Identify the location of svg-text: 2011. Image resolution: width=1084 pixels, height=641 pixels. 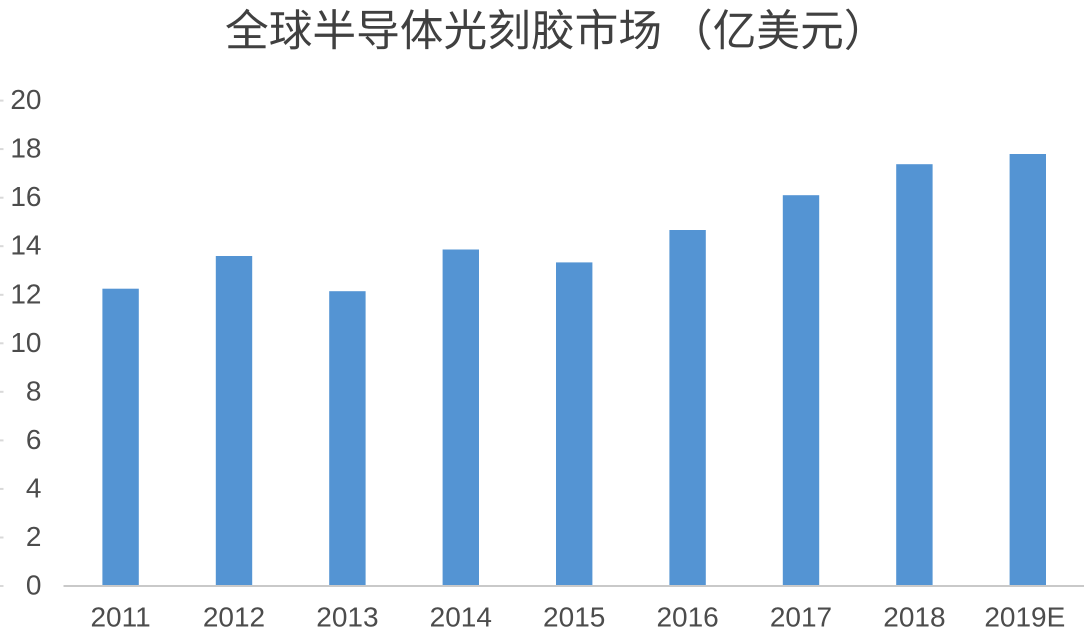
(120, 617).